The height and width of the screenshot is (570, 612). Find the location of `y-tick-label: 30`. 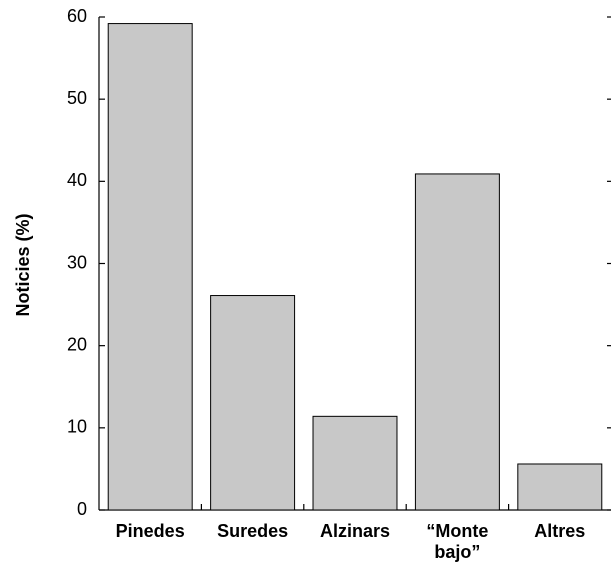

y-tick-label: 30 is located at coordinates (77, 262).